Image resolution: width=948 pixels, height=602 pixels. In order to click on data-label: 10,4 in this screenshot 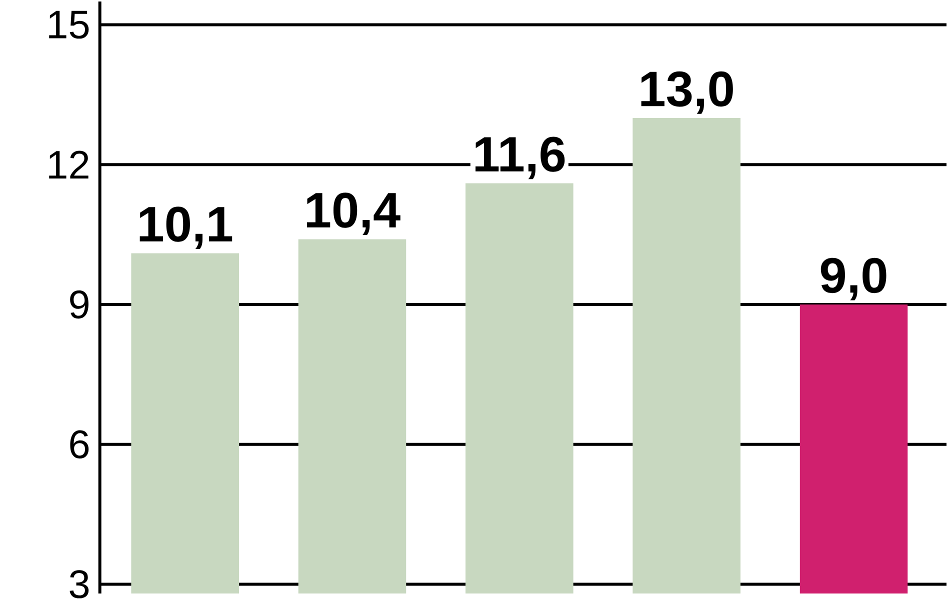, I will do `click(353, 214)`.